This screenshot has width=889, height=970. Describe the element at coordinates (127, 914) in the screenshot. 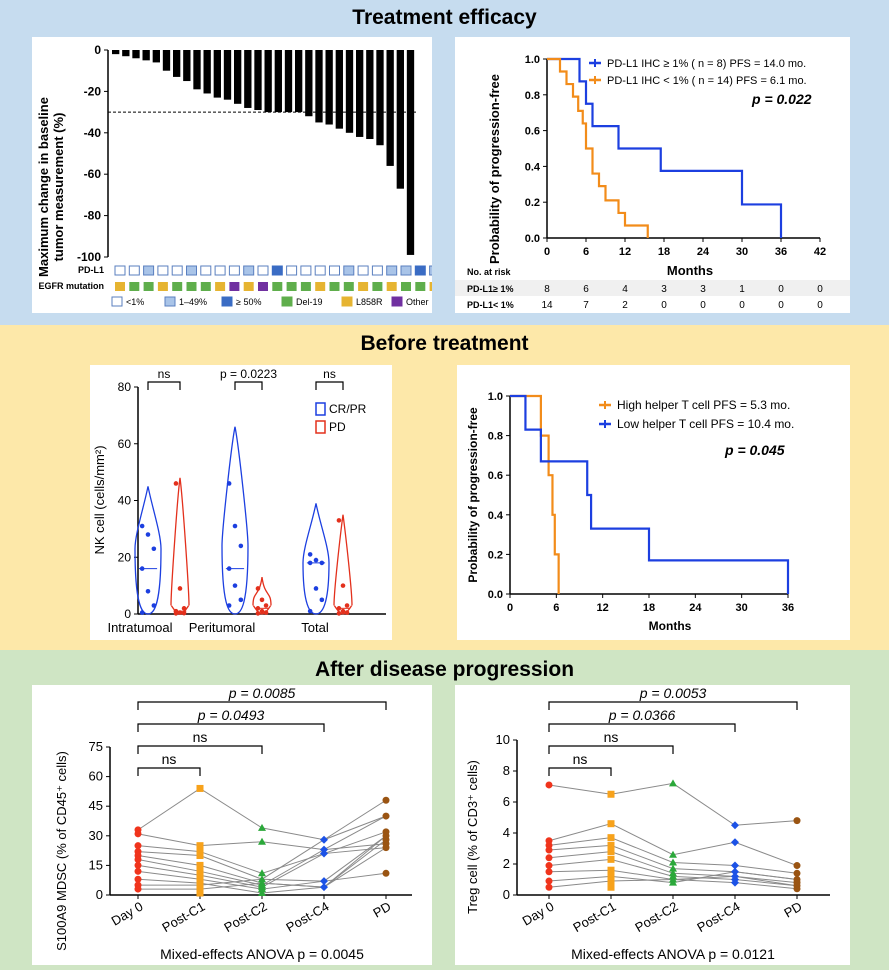

I see `paired-xtick-label: Day 0` at that location.